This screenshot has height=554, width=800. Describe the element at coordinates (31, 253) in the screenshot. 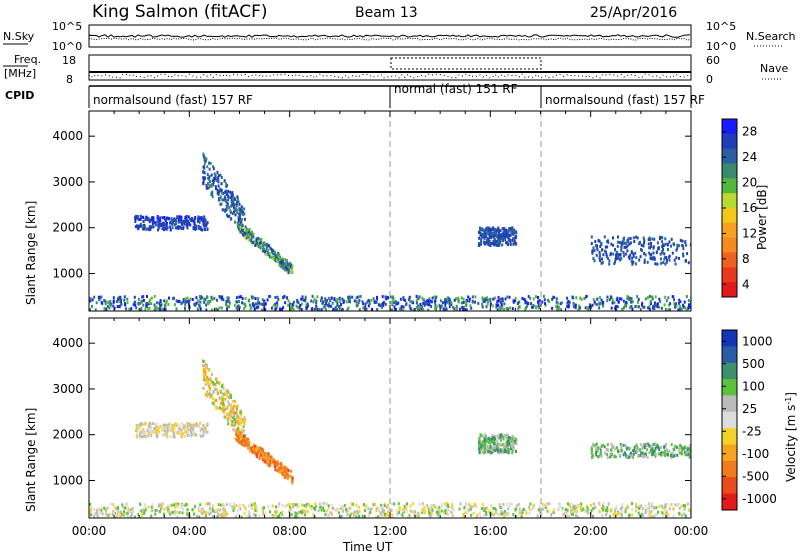

I see `power-ylabel: Slant Range [km]` at that location.